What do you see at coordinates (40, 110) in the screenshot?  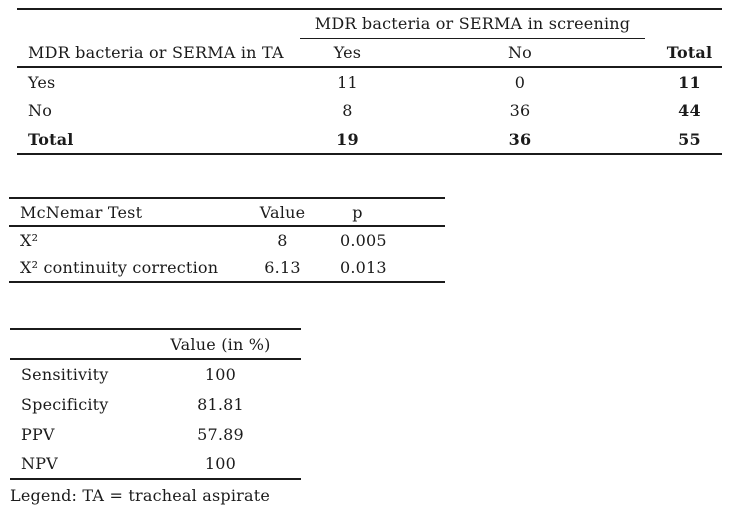 I see `row-label: No` at bounding box center [40, 110].